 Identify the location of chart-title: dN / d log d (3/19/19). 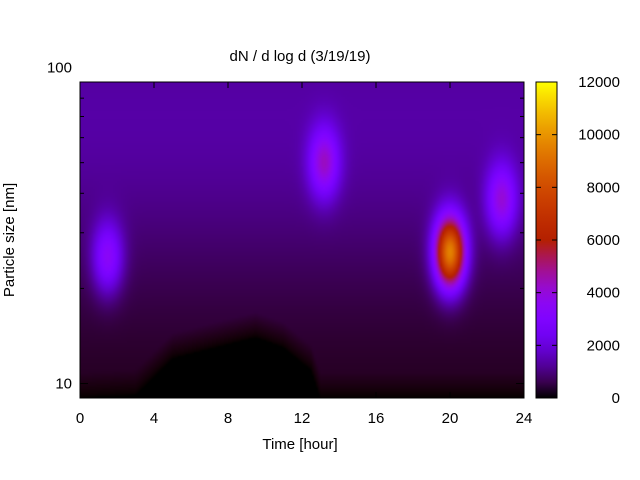
(300, 56).